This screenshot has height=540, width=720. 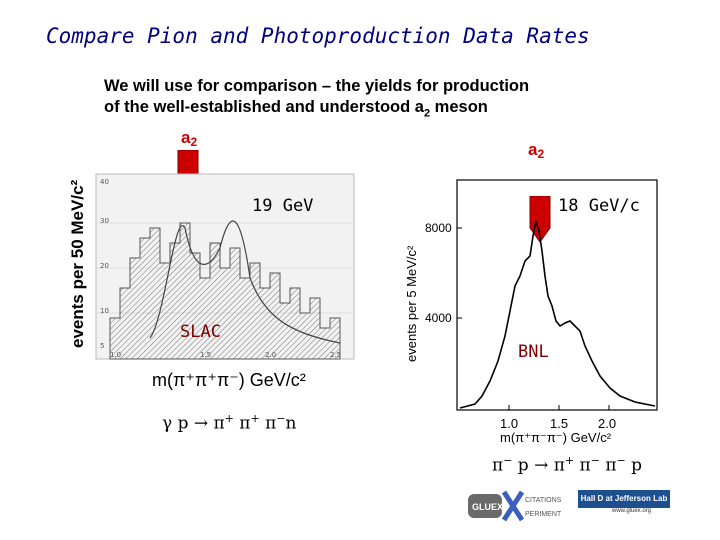 What do you see at coordinates (543, 500) in the screenshot?
I see `gluex-logo-sub1: CITATIONS` at bounding box center [543, 500].